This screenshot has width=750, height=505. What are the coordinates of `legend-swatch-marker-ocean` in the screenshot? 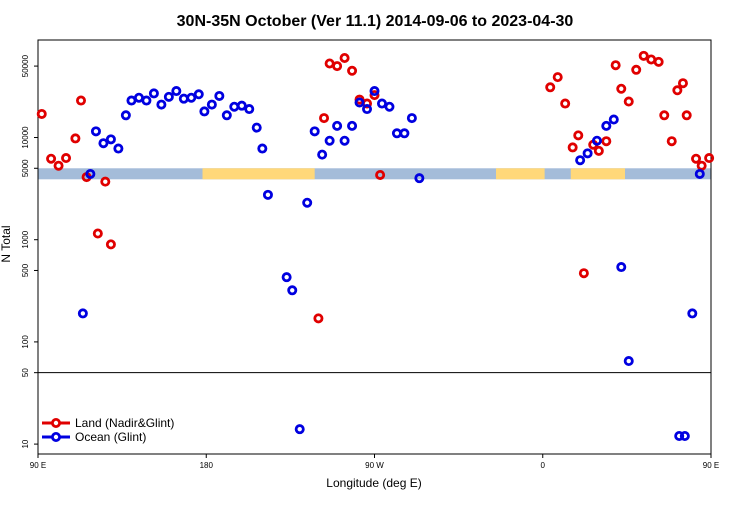 It's located at (56, 436).